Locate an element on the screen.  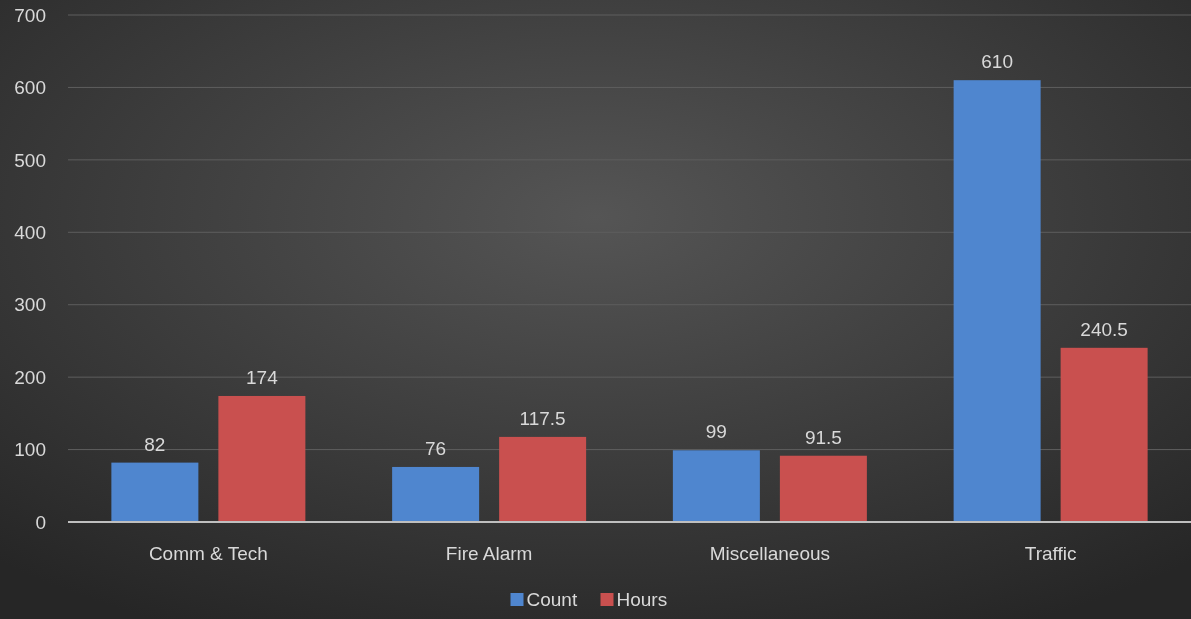
data-label: 117.5 is located at coordinates (542, 418).